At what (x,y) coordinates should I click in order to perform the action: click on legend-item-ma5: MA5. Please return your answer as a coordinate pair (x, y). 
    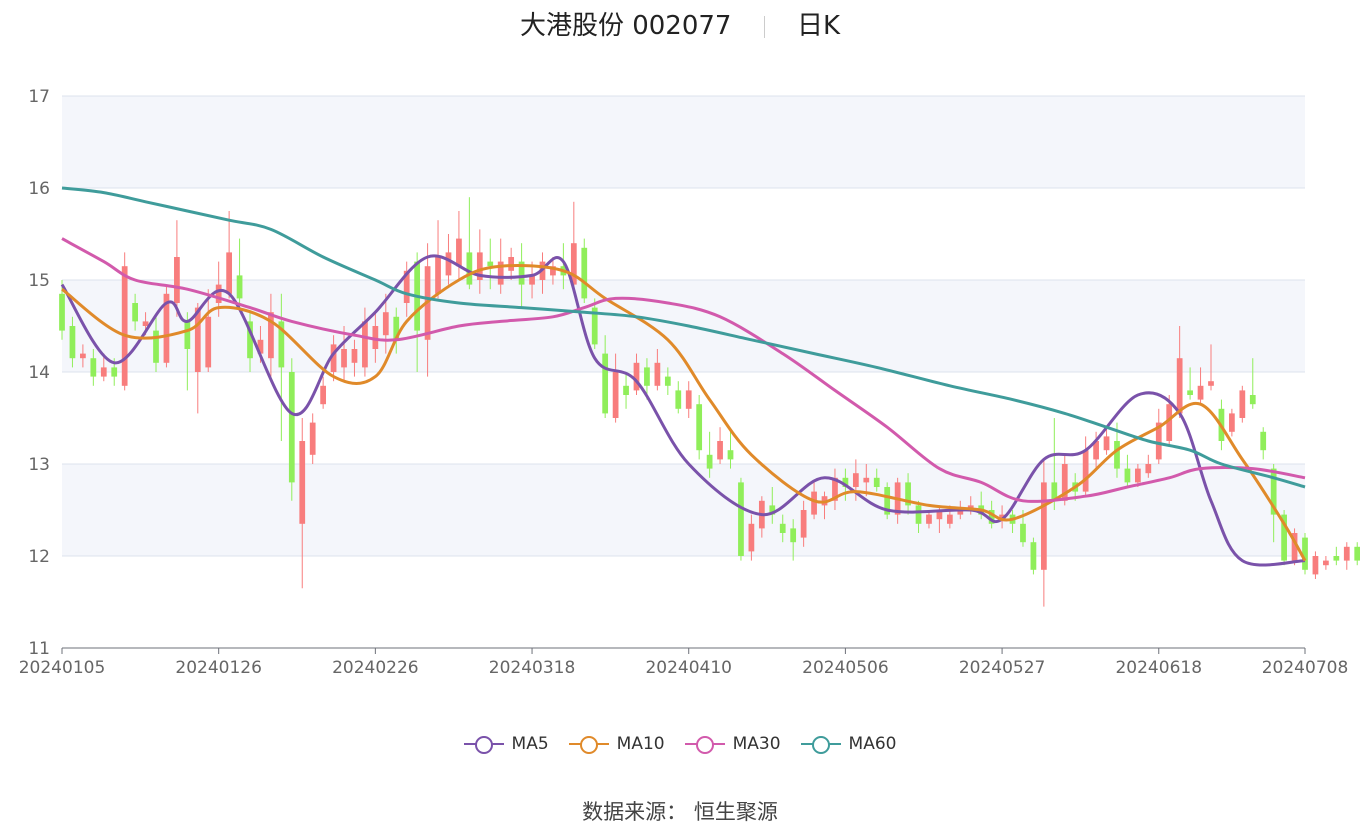
    Looking at the image, I should click on (506, 744).